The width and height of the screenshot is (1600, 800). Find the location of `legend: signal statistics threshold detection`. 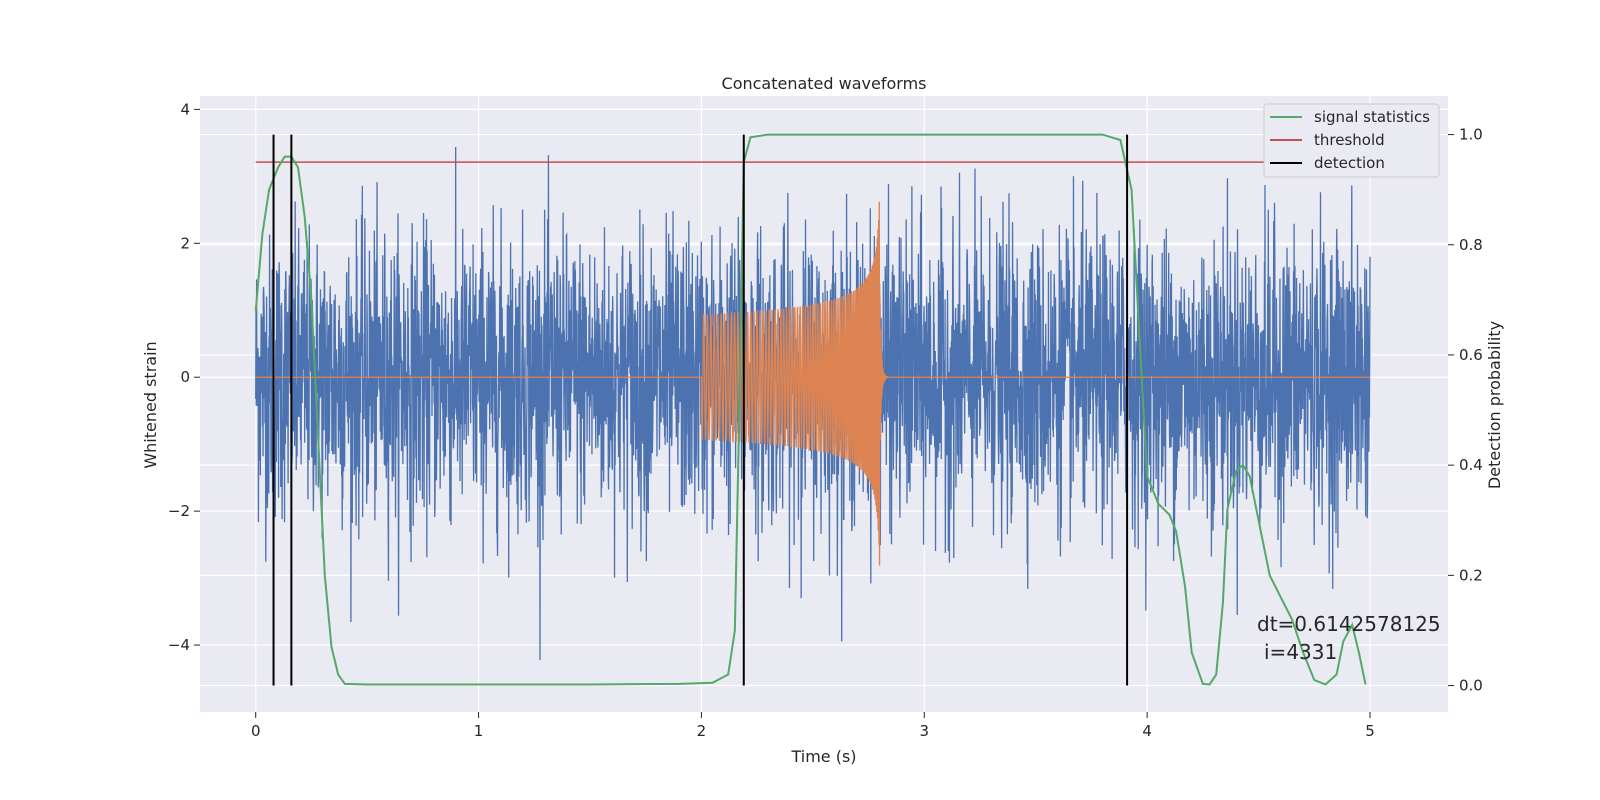

legend: signal statistics threshold detection is located at coordinates (1351, 140).